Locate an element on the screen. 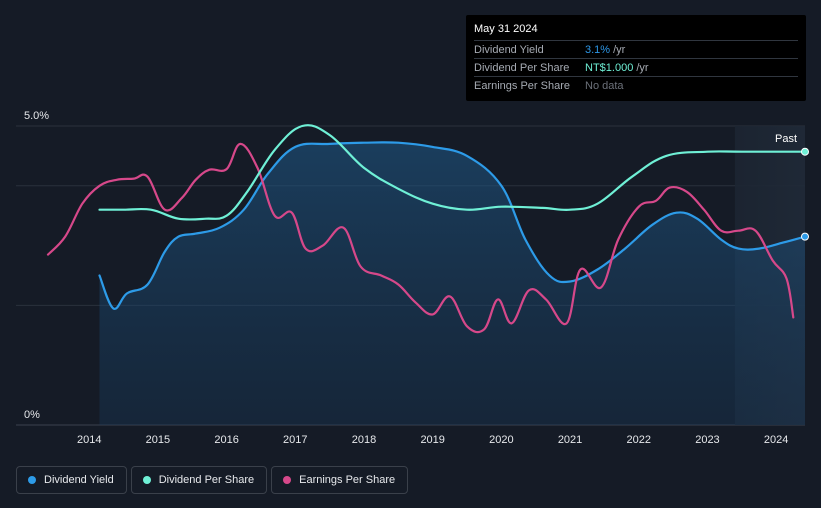  legend-item-earnings-per-share: Earnings Per Share is located at coordinates (340, 480).